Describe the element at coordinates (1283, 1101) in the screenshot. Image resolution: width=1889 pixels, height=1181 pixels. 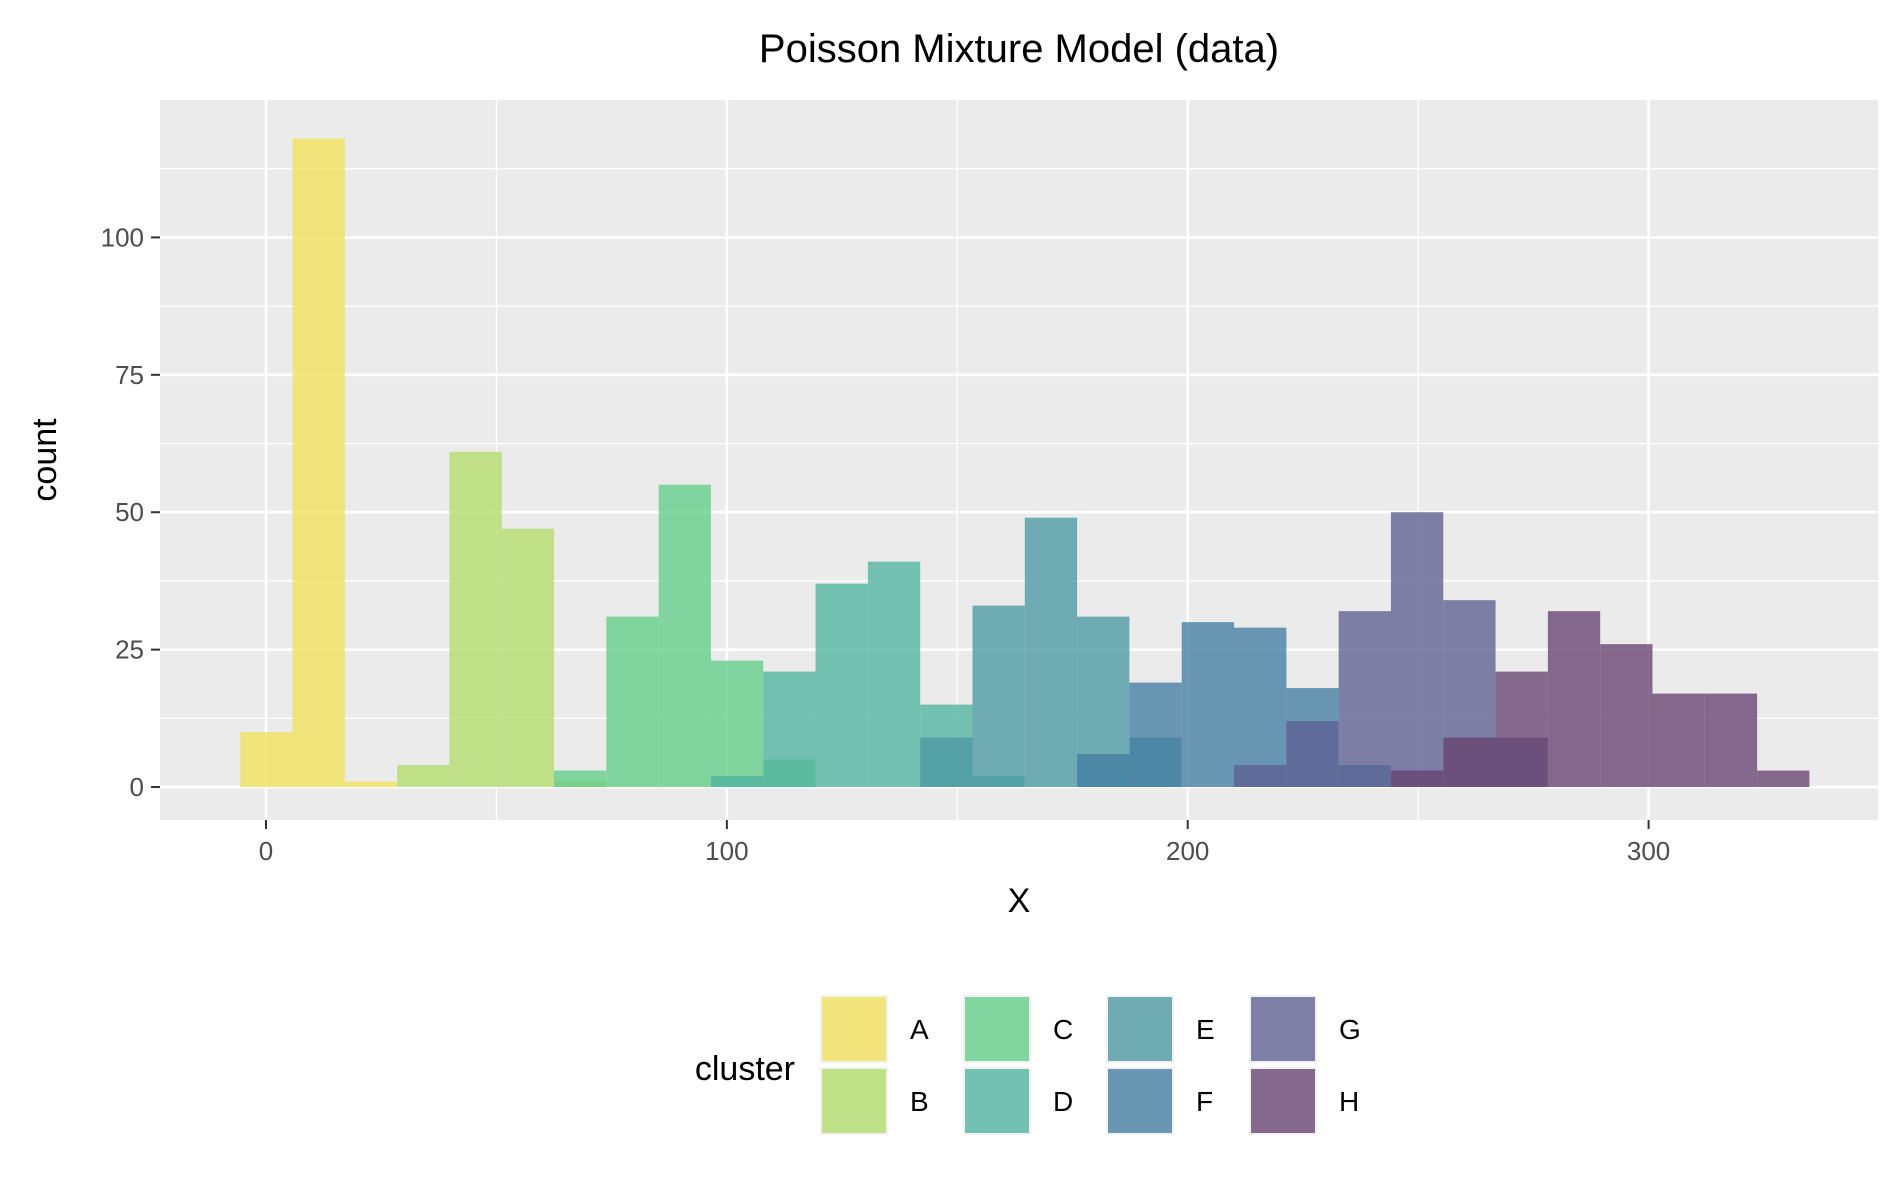
I see `legend-swatch-h` at that location.